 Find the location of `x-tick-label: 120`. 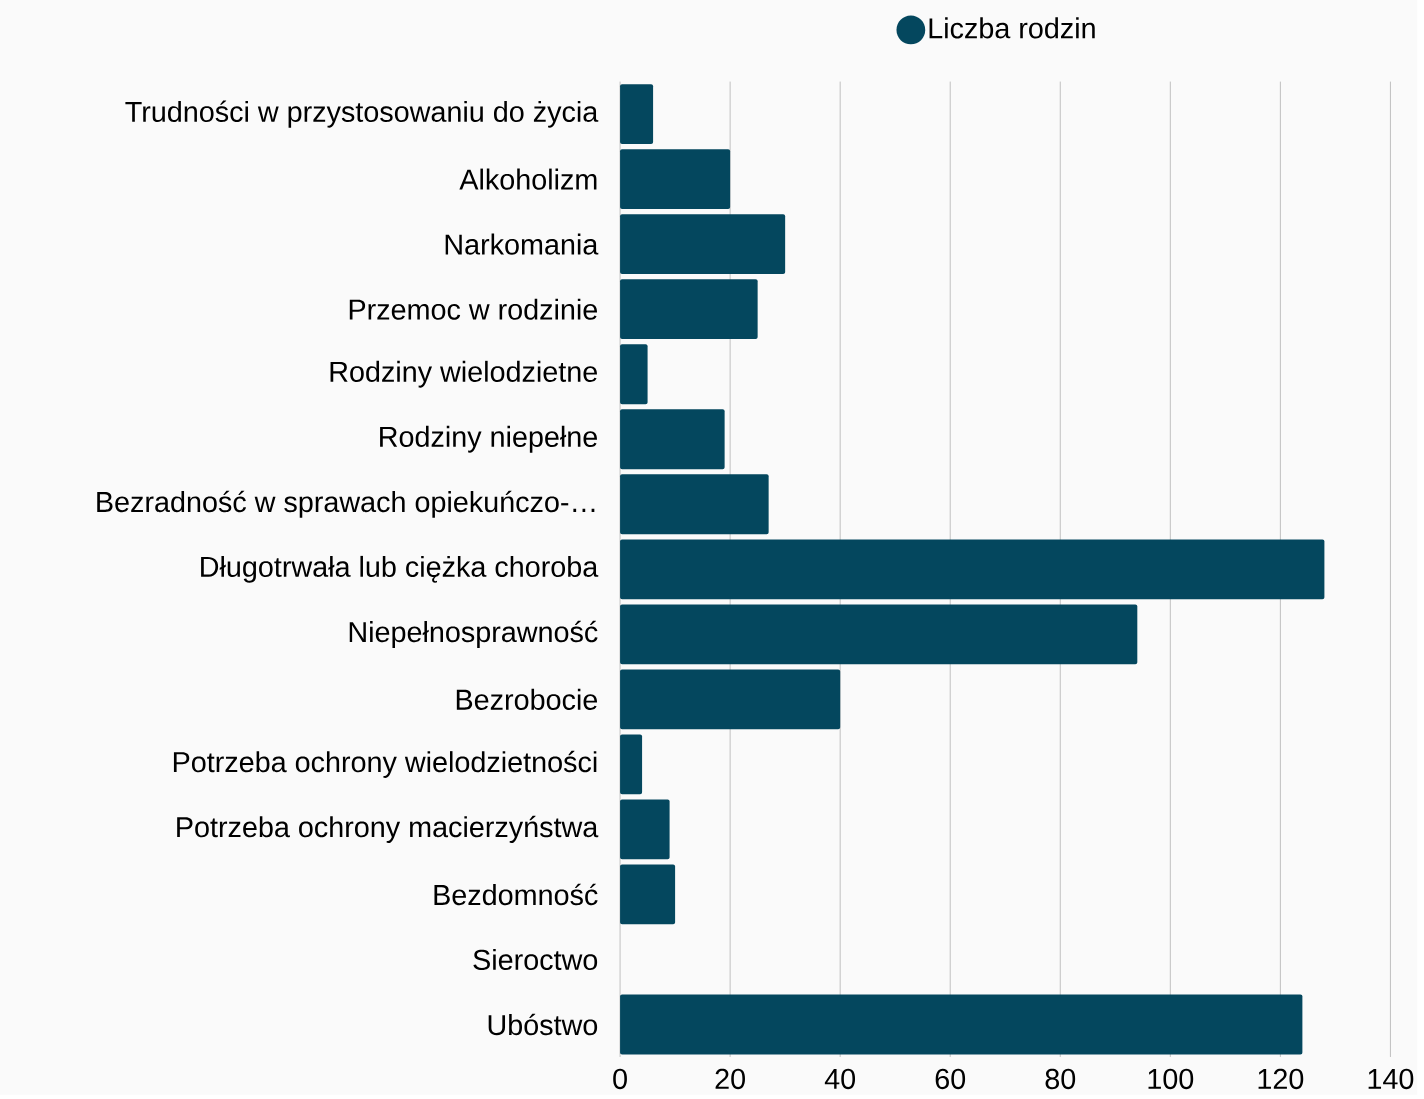

x-tick-label: 120 is located at coordinates (1281, 1079).